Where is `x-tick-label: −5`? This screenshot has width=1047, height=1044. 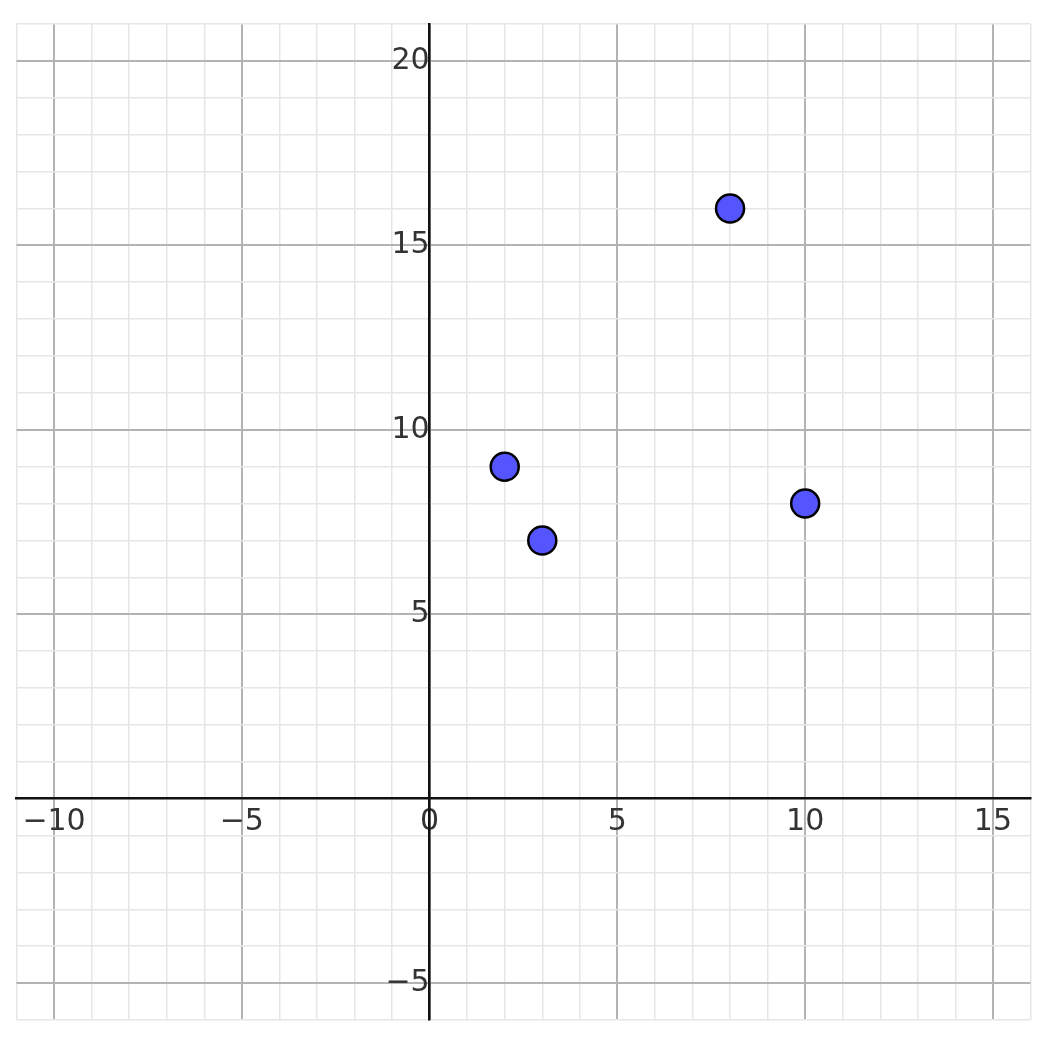 x-tick-label: −5 is located at coordinates (241, 820).